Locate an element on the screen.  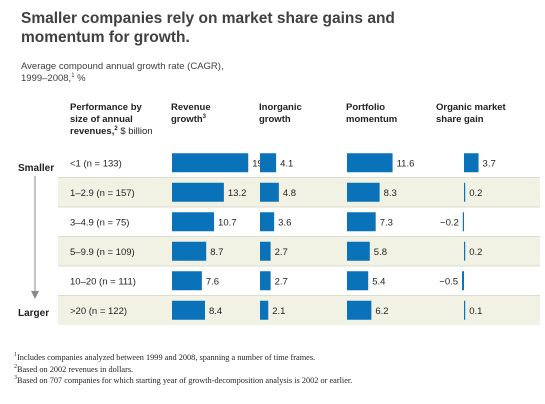
column-header-footnote-ref: 3 is located at coordinates (204, 116).